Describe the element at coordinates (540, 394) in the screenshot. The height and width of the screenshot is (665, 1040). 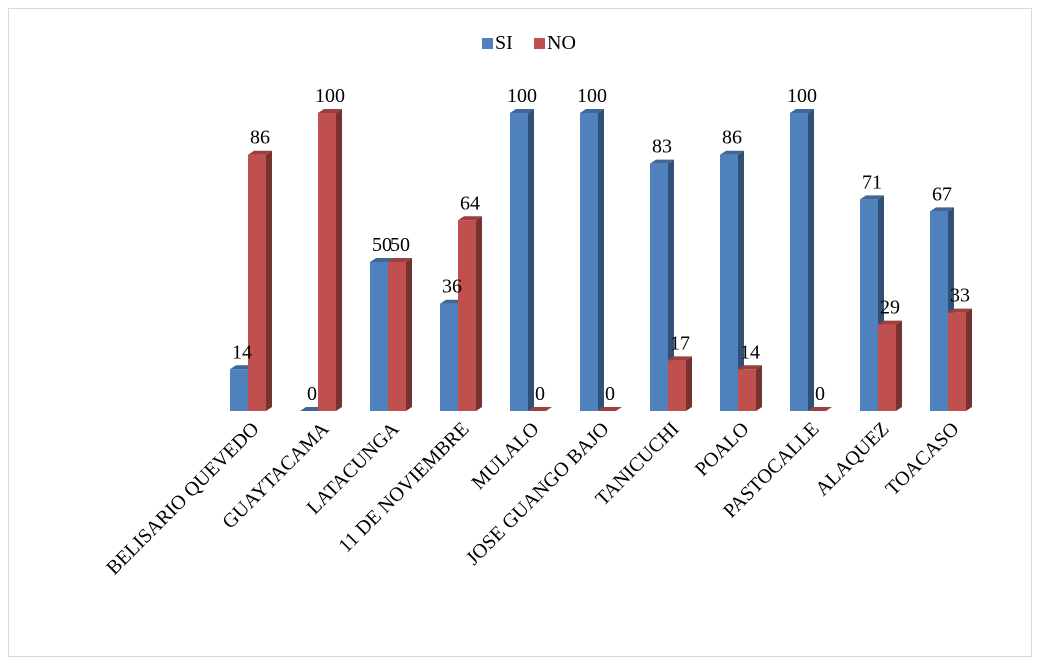
I see `data-label-no-4: 0` at that location.